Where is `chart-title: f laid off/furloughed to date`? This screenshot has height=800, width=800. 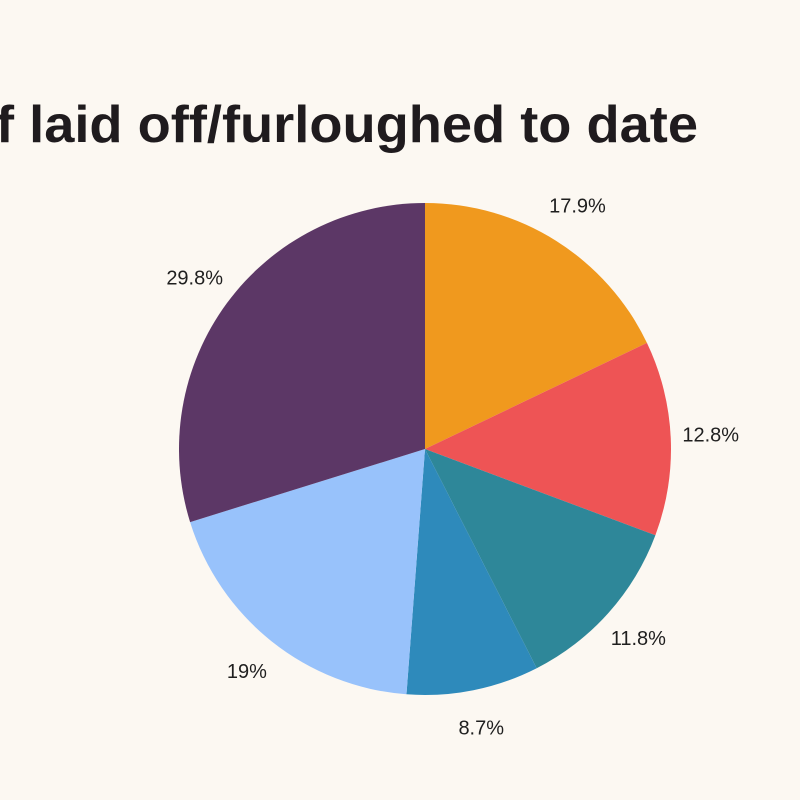
chart-title: f laid off/furloughed to date is located at coordinates (349, 125).